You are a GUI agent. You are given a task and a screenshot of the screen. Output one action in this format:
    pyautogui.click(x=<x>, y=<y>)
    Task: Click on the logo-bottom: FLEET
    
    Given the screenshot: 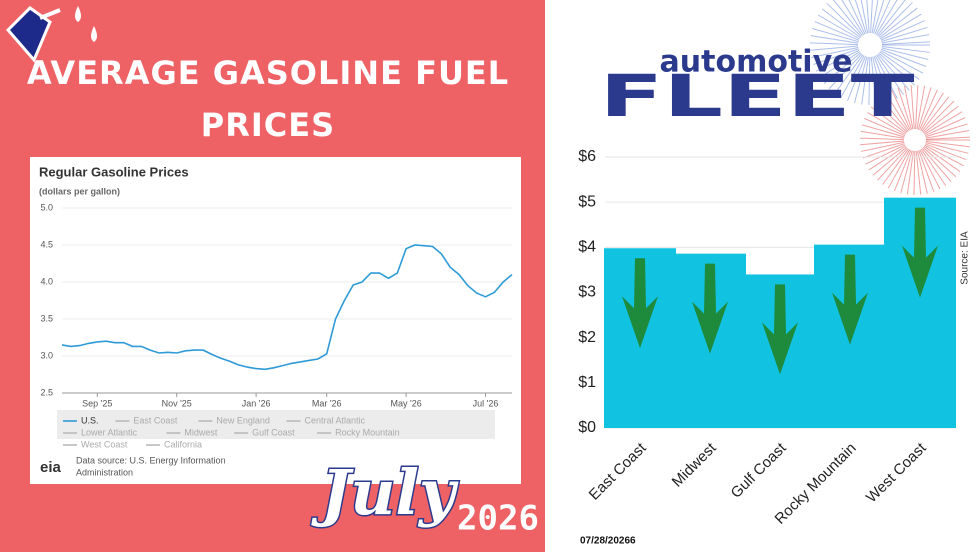 What is the action you would take?
    pyautogui.click(x=758, y=96)
    